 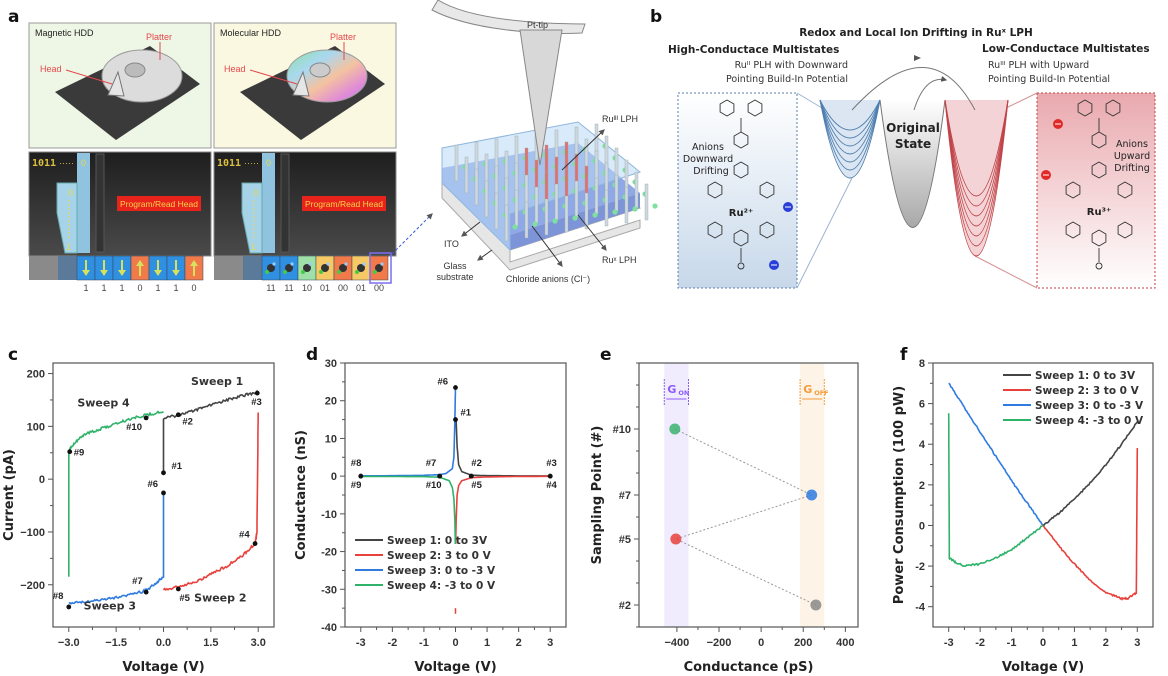 I want to click on x-tick-label: -2, so click(x=980, y=643).